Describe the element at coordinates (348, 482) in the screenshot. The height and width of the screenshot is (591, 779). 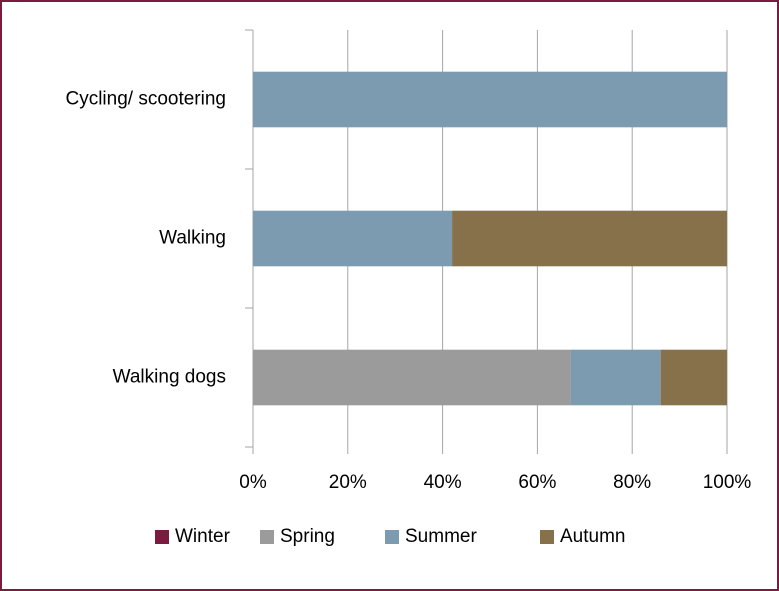
I see `x-tick-label: 20%` at that location.